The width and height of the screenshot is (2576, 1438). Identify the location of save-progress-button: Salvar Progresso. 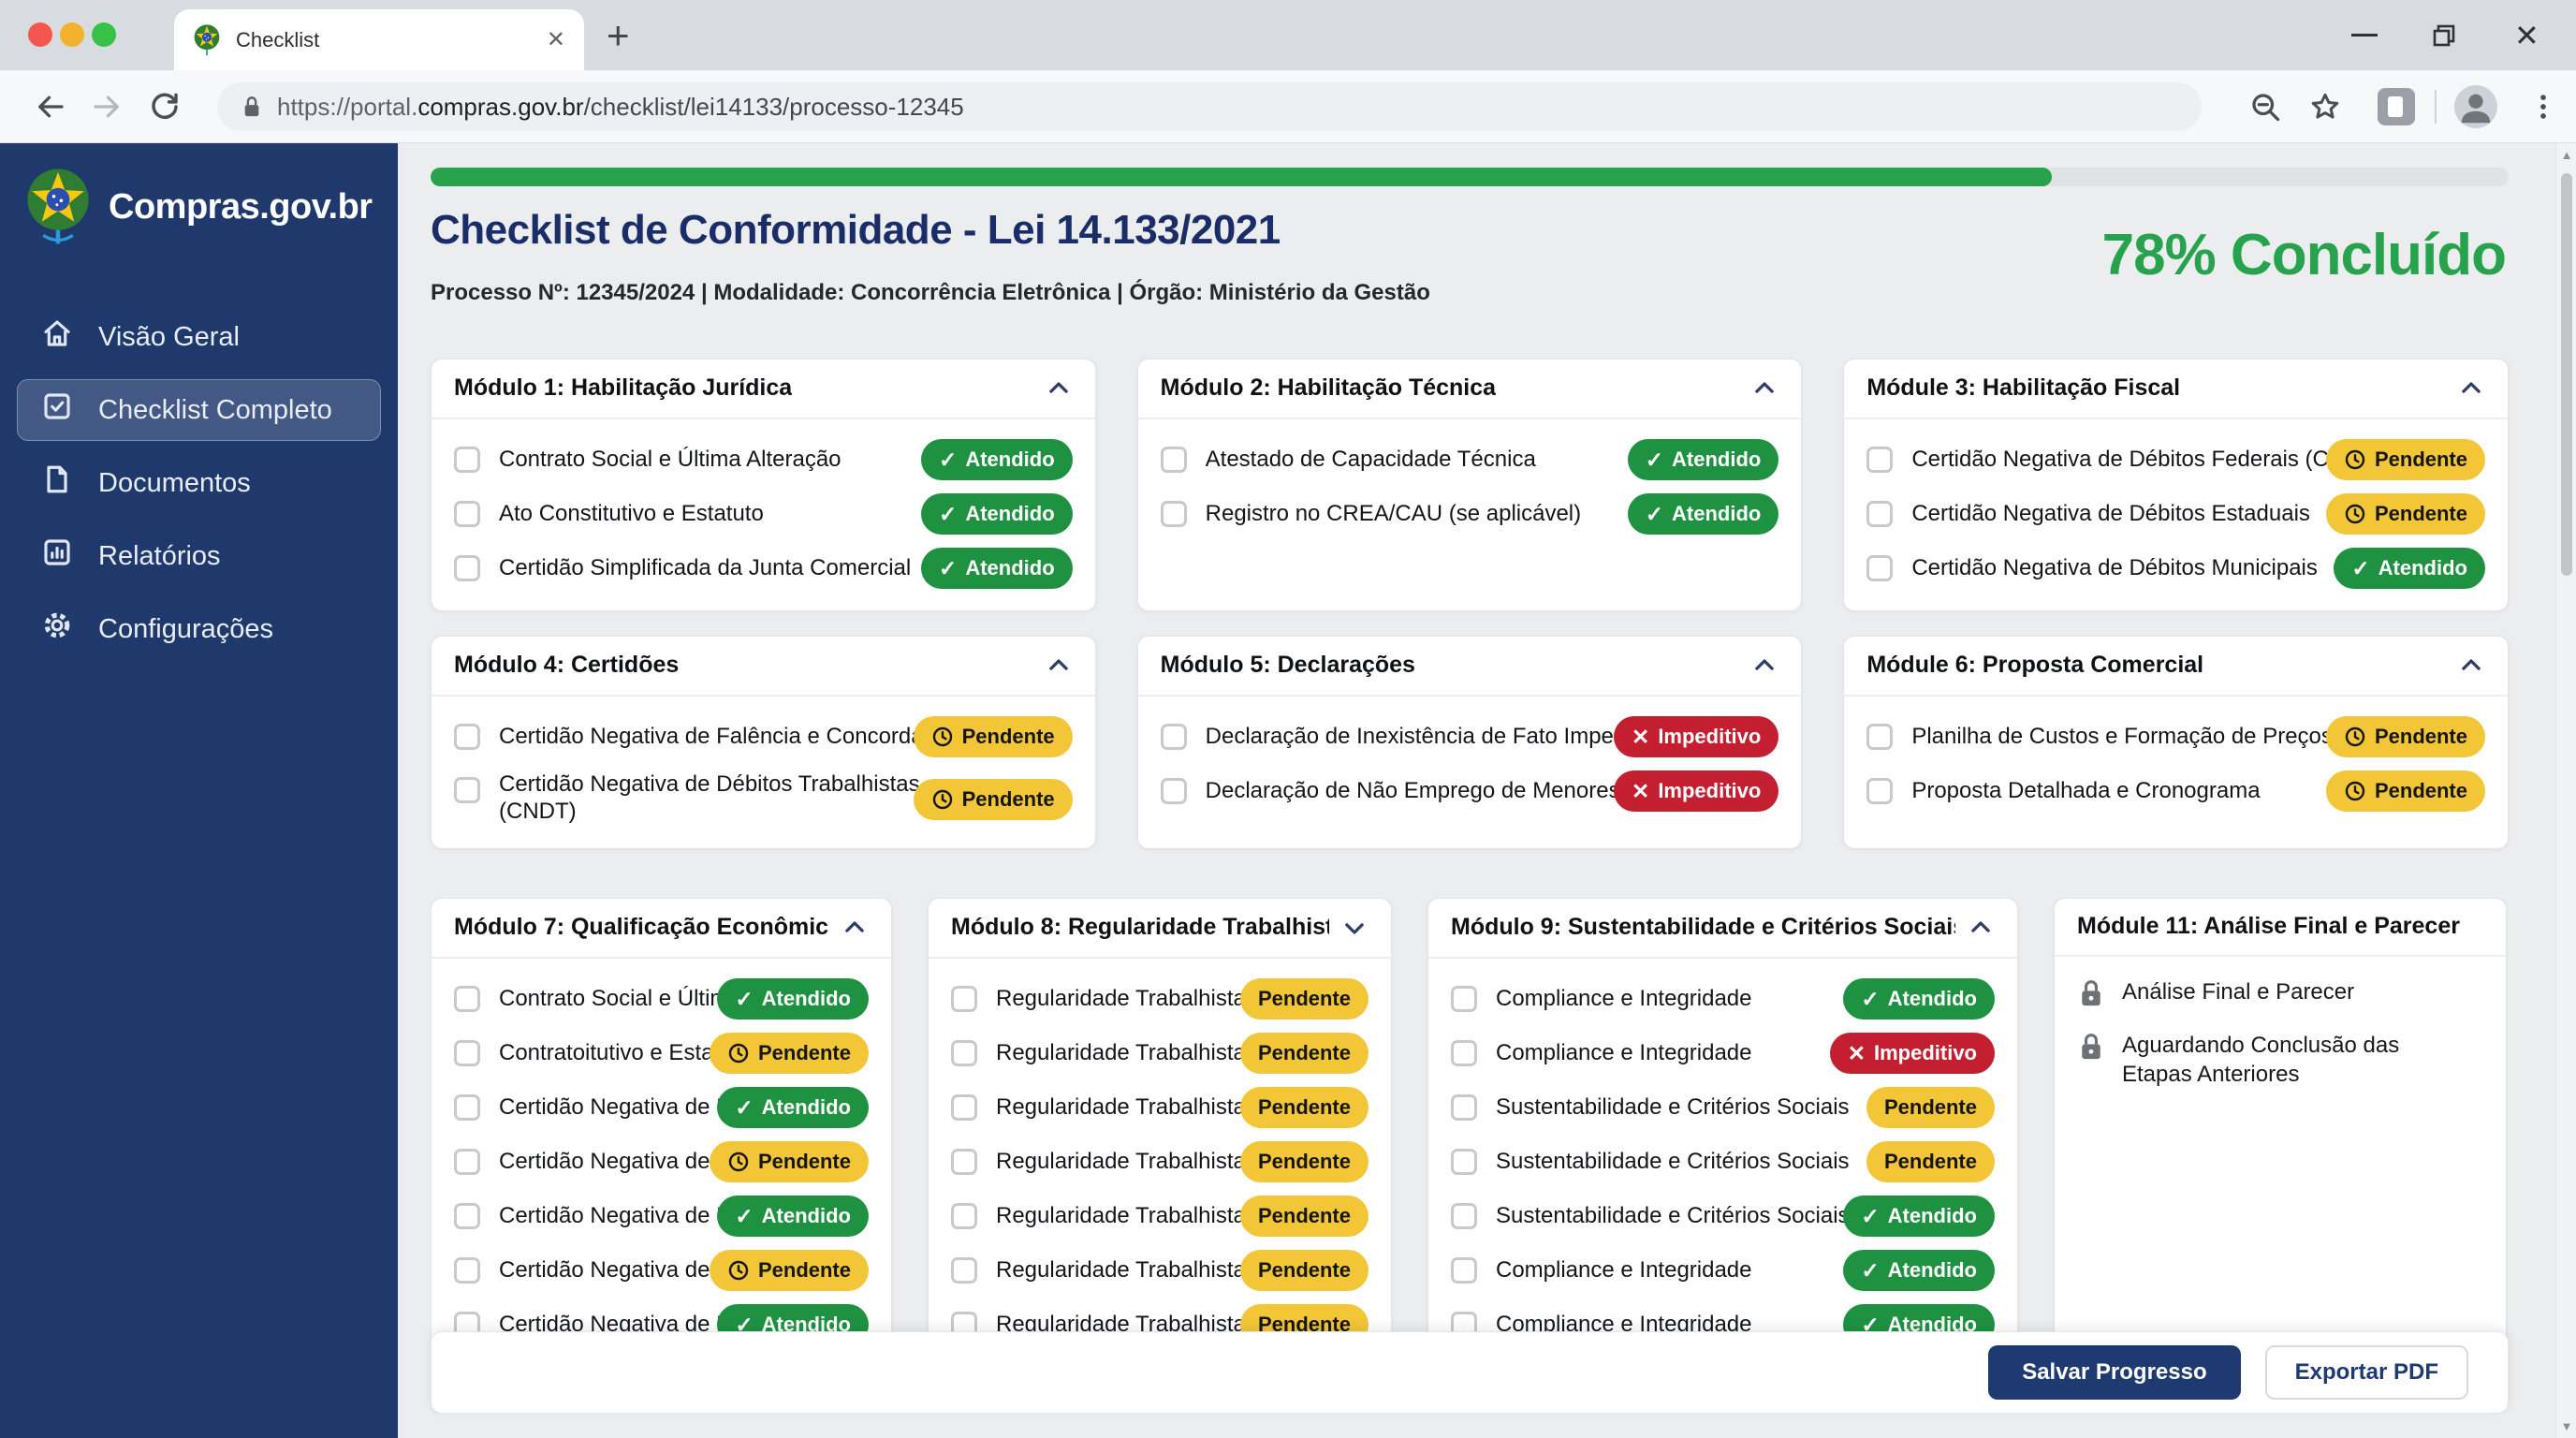
(2114, 1372).